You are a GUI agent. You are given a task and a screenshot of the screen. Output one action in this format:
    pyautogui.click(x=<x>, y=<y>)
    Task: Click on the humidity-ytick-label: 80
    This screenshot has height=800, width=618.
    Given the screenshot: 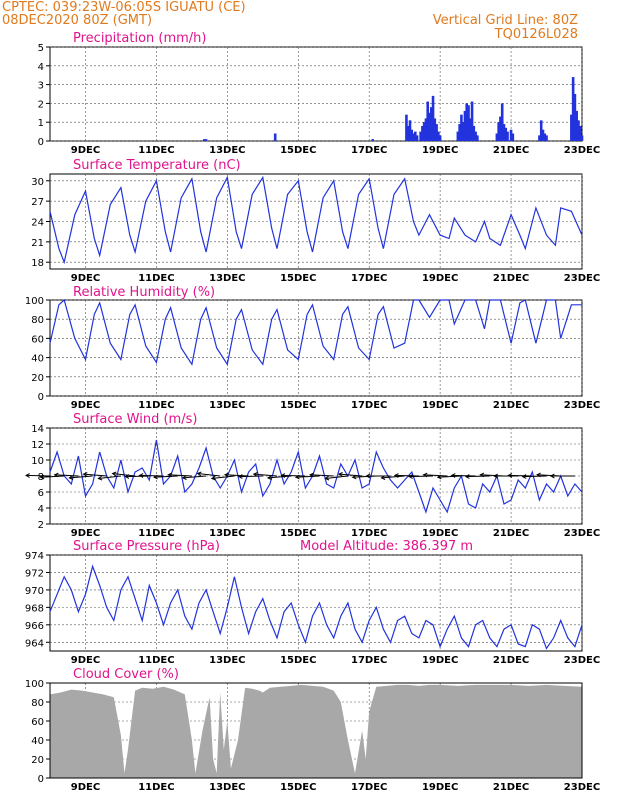 What is the action you would take?
    pyautogui.click(x=37, y=320)
    